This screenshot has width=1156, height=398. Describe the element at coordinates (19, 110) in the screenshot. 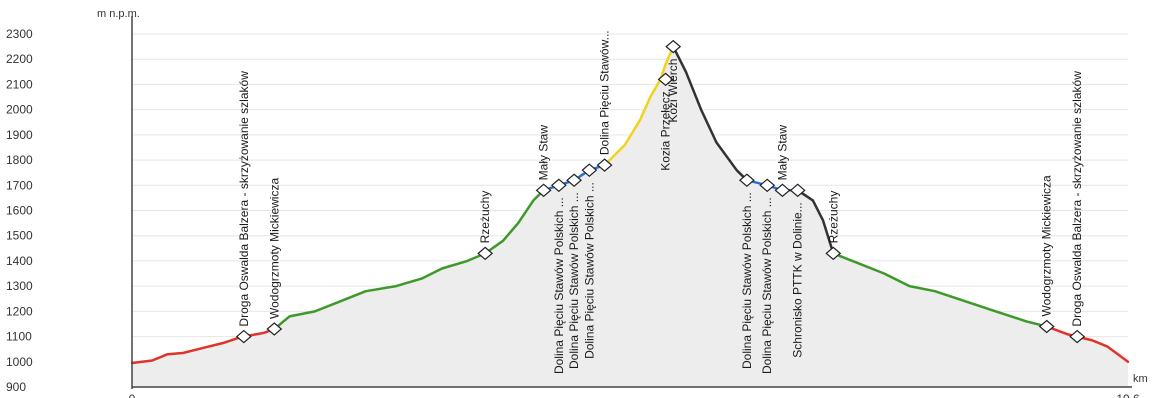

I see `y-tick-label: 2000` at that location.